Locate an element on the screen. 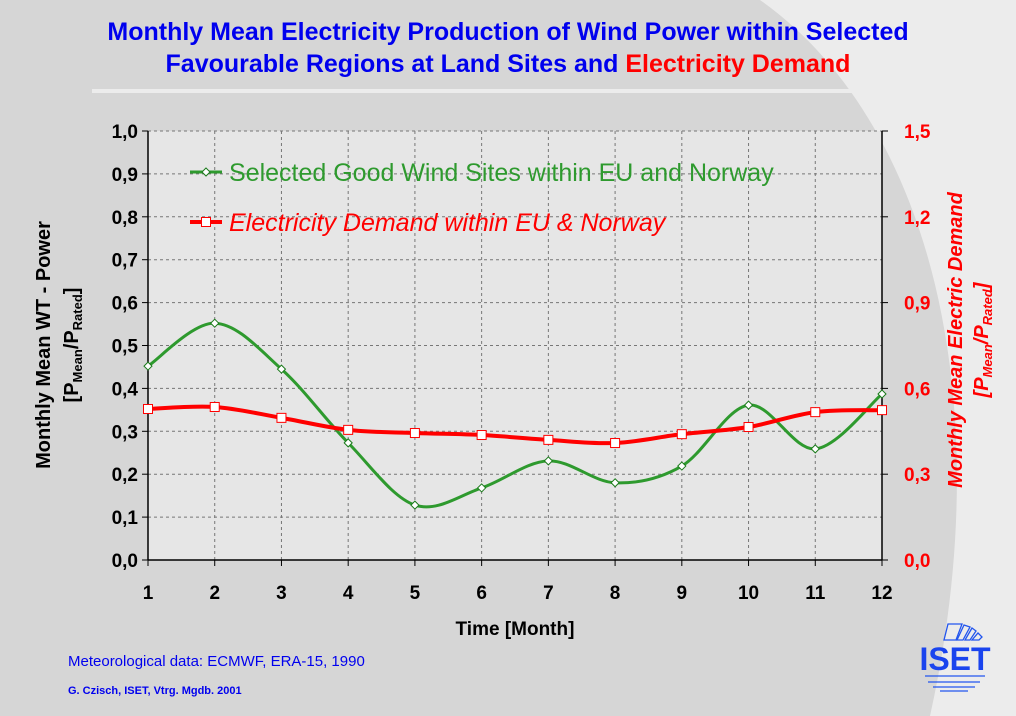 This screenshot has height=716, width=1016. y-right-tick-label: 1,5 is located at coordinates (917, 132).